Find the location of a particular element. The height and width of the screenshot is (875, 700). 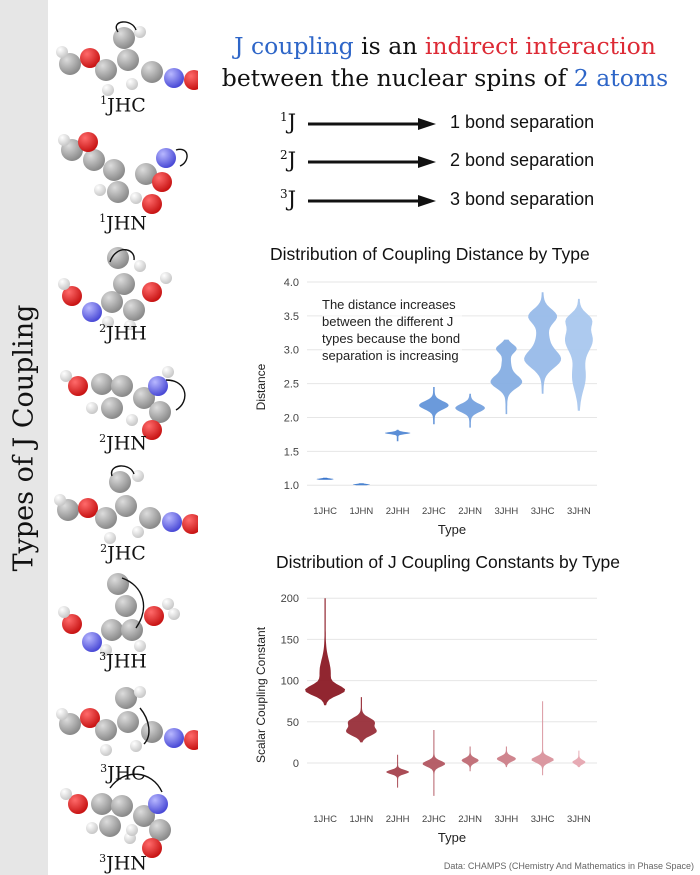

y-tick-label: 100 is located at coordinates (290, 682).